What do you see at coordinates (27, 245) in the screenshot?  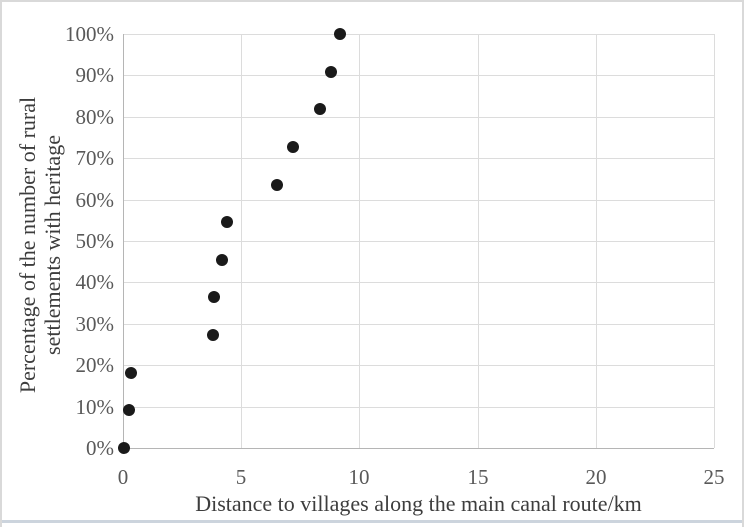 I see `y-axis-title-line-1: Percentage of the number of rural` at bounding box center [27, 245].